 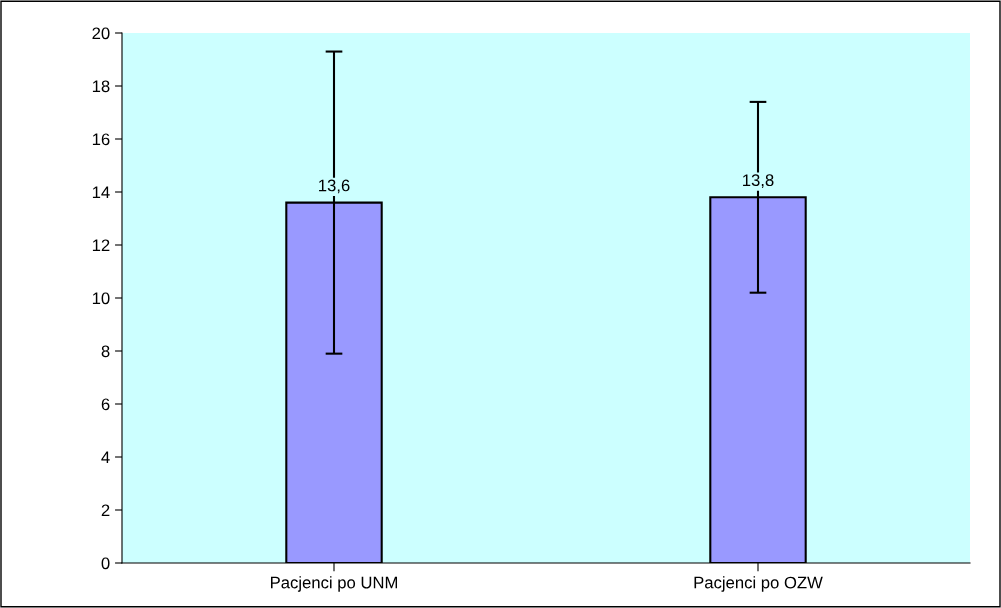 What do you see at coordinates (101, 298) in the screenshot?
I see `y-tick-label: 10` at bounding box center [101, 298].